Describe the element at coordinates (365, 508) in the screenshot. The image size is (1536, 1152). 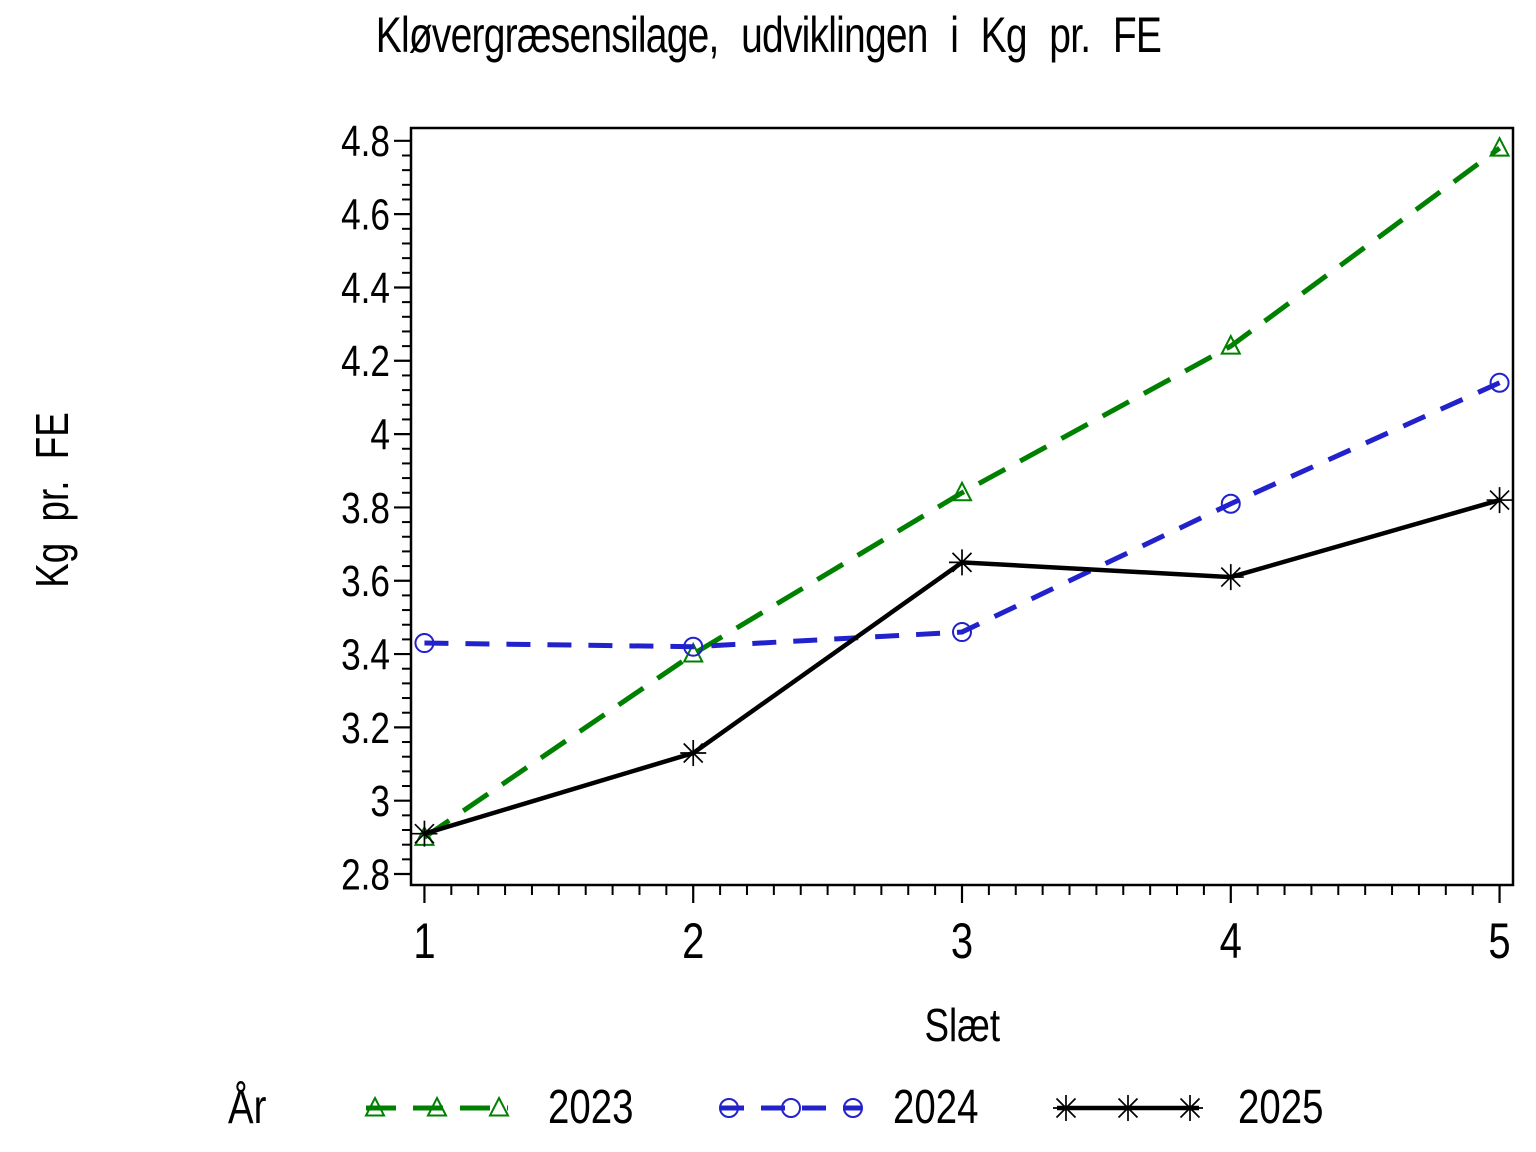
I see `y-tick-label: 3.8` at that location.